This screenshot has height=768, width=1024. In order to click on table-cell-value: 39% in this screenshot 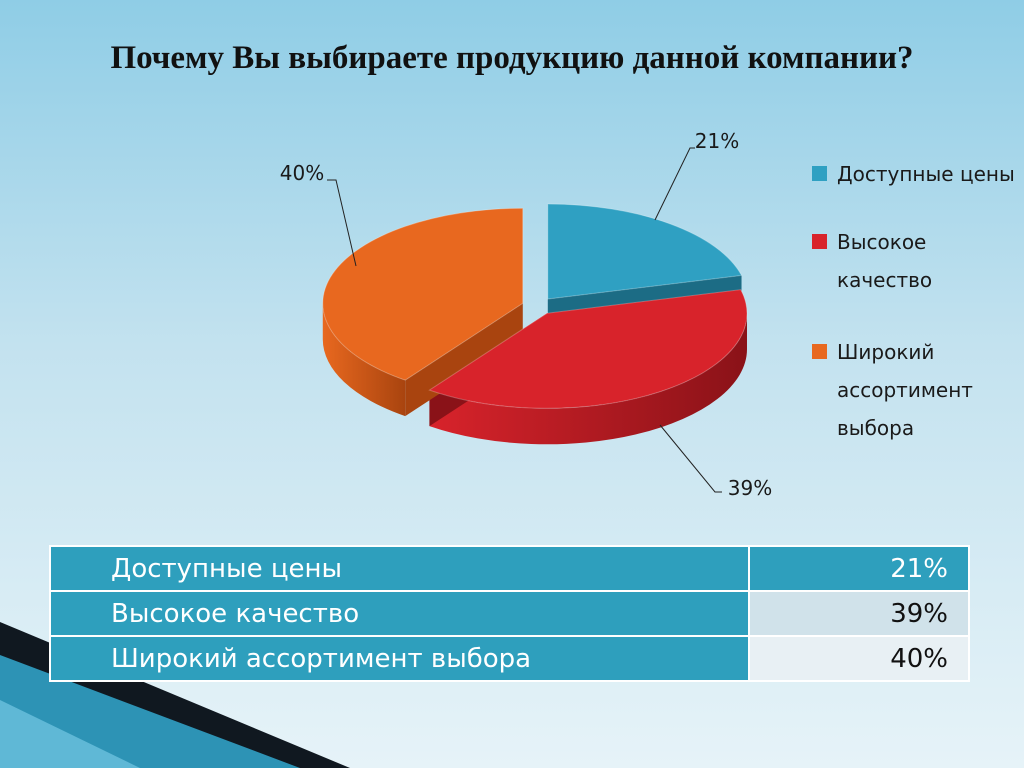, I will do `click(859, 613)`.